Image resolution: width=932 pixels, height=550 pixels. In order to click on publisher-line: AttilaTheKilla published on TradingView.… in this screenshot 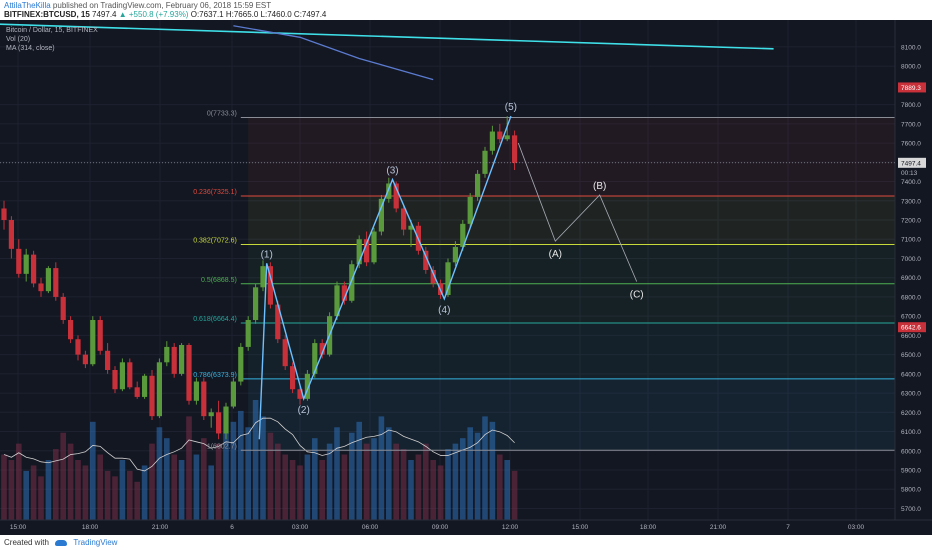, I will do `click(137, 5)`.